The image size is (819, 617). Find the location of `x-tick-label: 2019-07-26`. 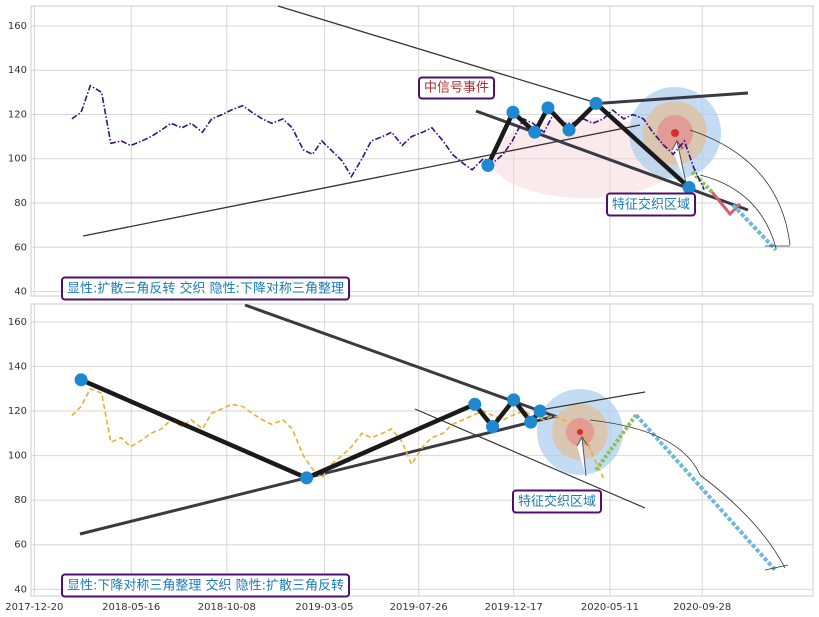

x-tick-label: 2019-07-26 is located at coordinates (419, 607).